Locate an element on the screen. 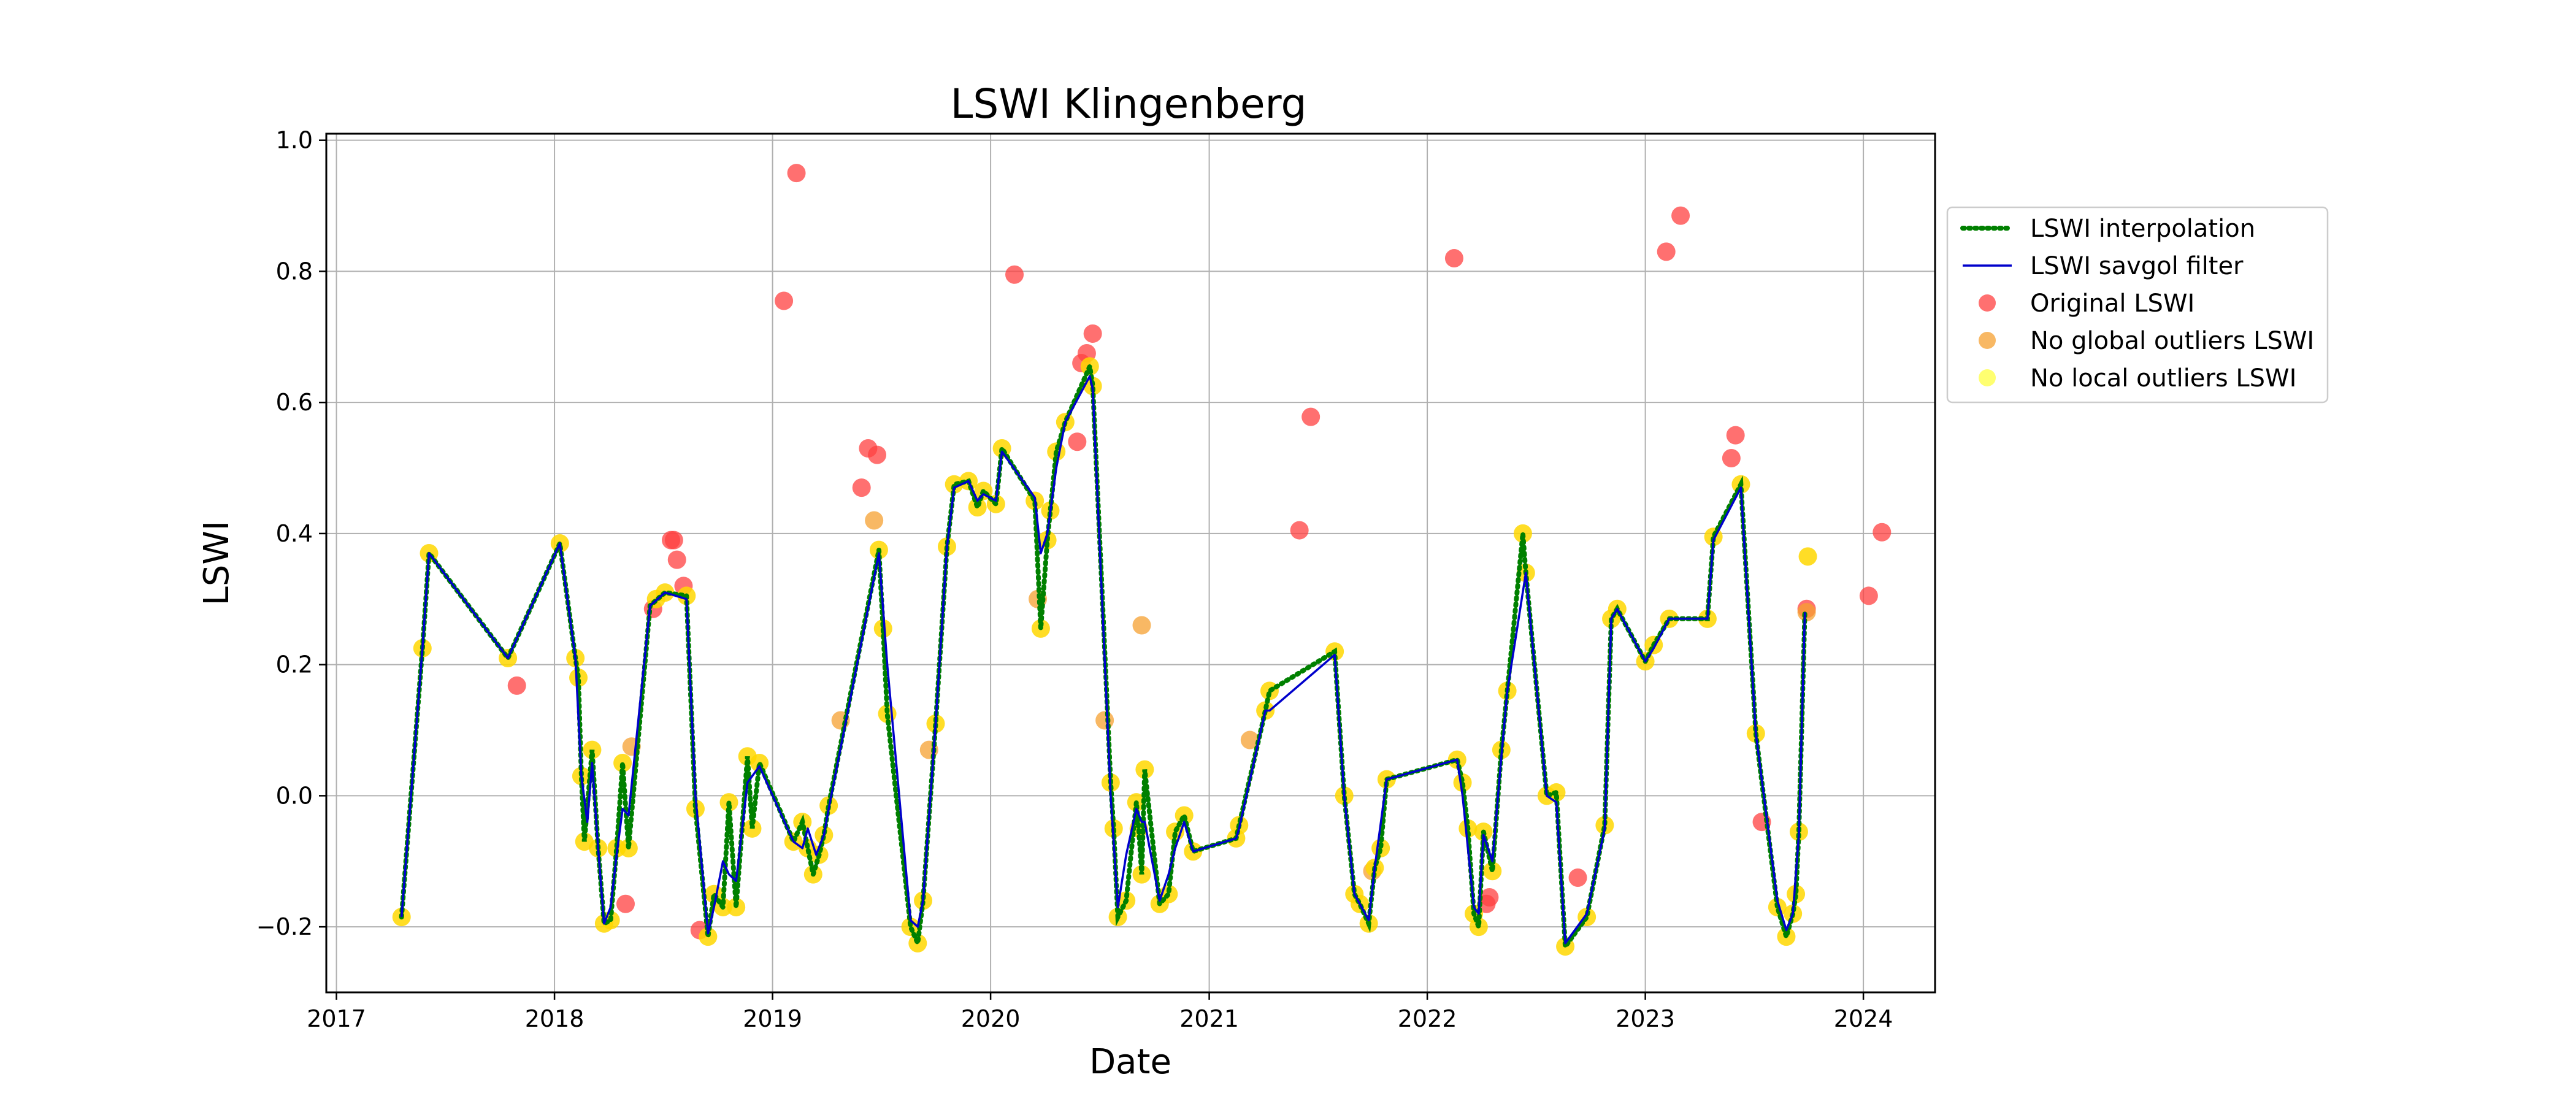 This screenshot has width=2576, height=1104. legend-item: No global outliers LSWI is located at coordinates (2146, 341).